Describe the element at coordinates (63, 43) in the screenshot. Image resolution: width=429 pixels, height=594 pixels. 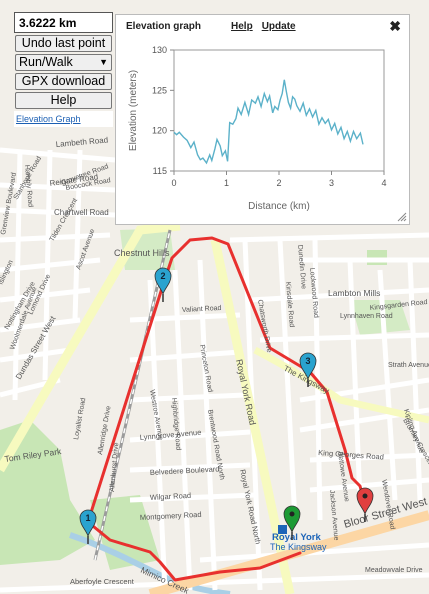
I see `undo-last-point-button: Undo last point` at that location.